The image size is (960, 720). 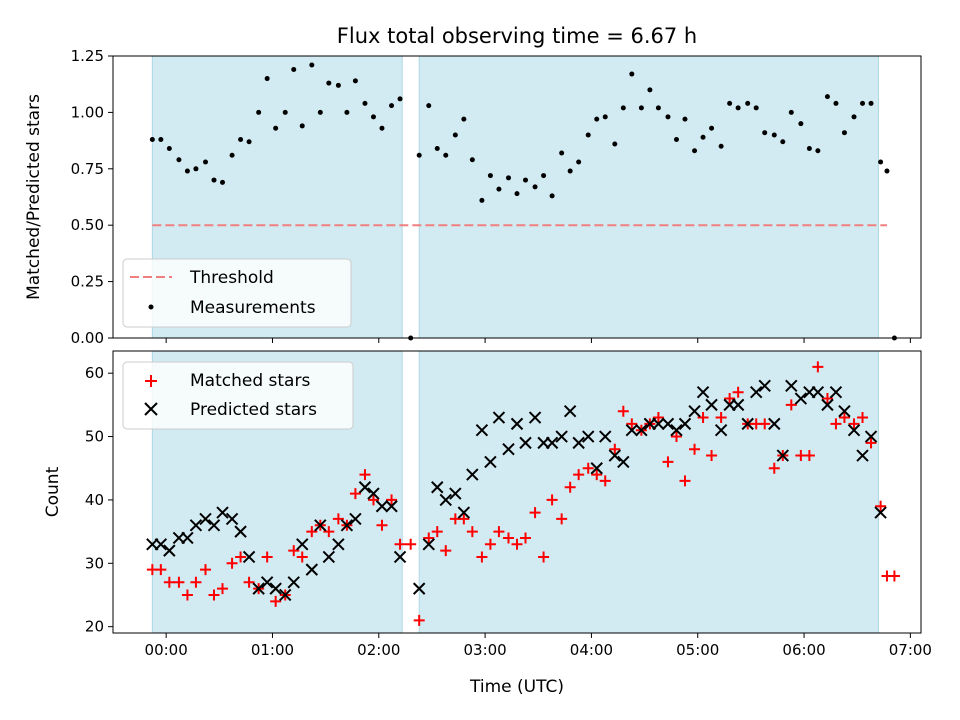 What do you see at coordinates (151, 381) in the screenshot?
I see `legend-matched-swatch` at bounding box center [151, 381].